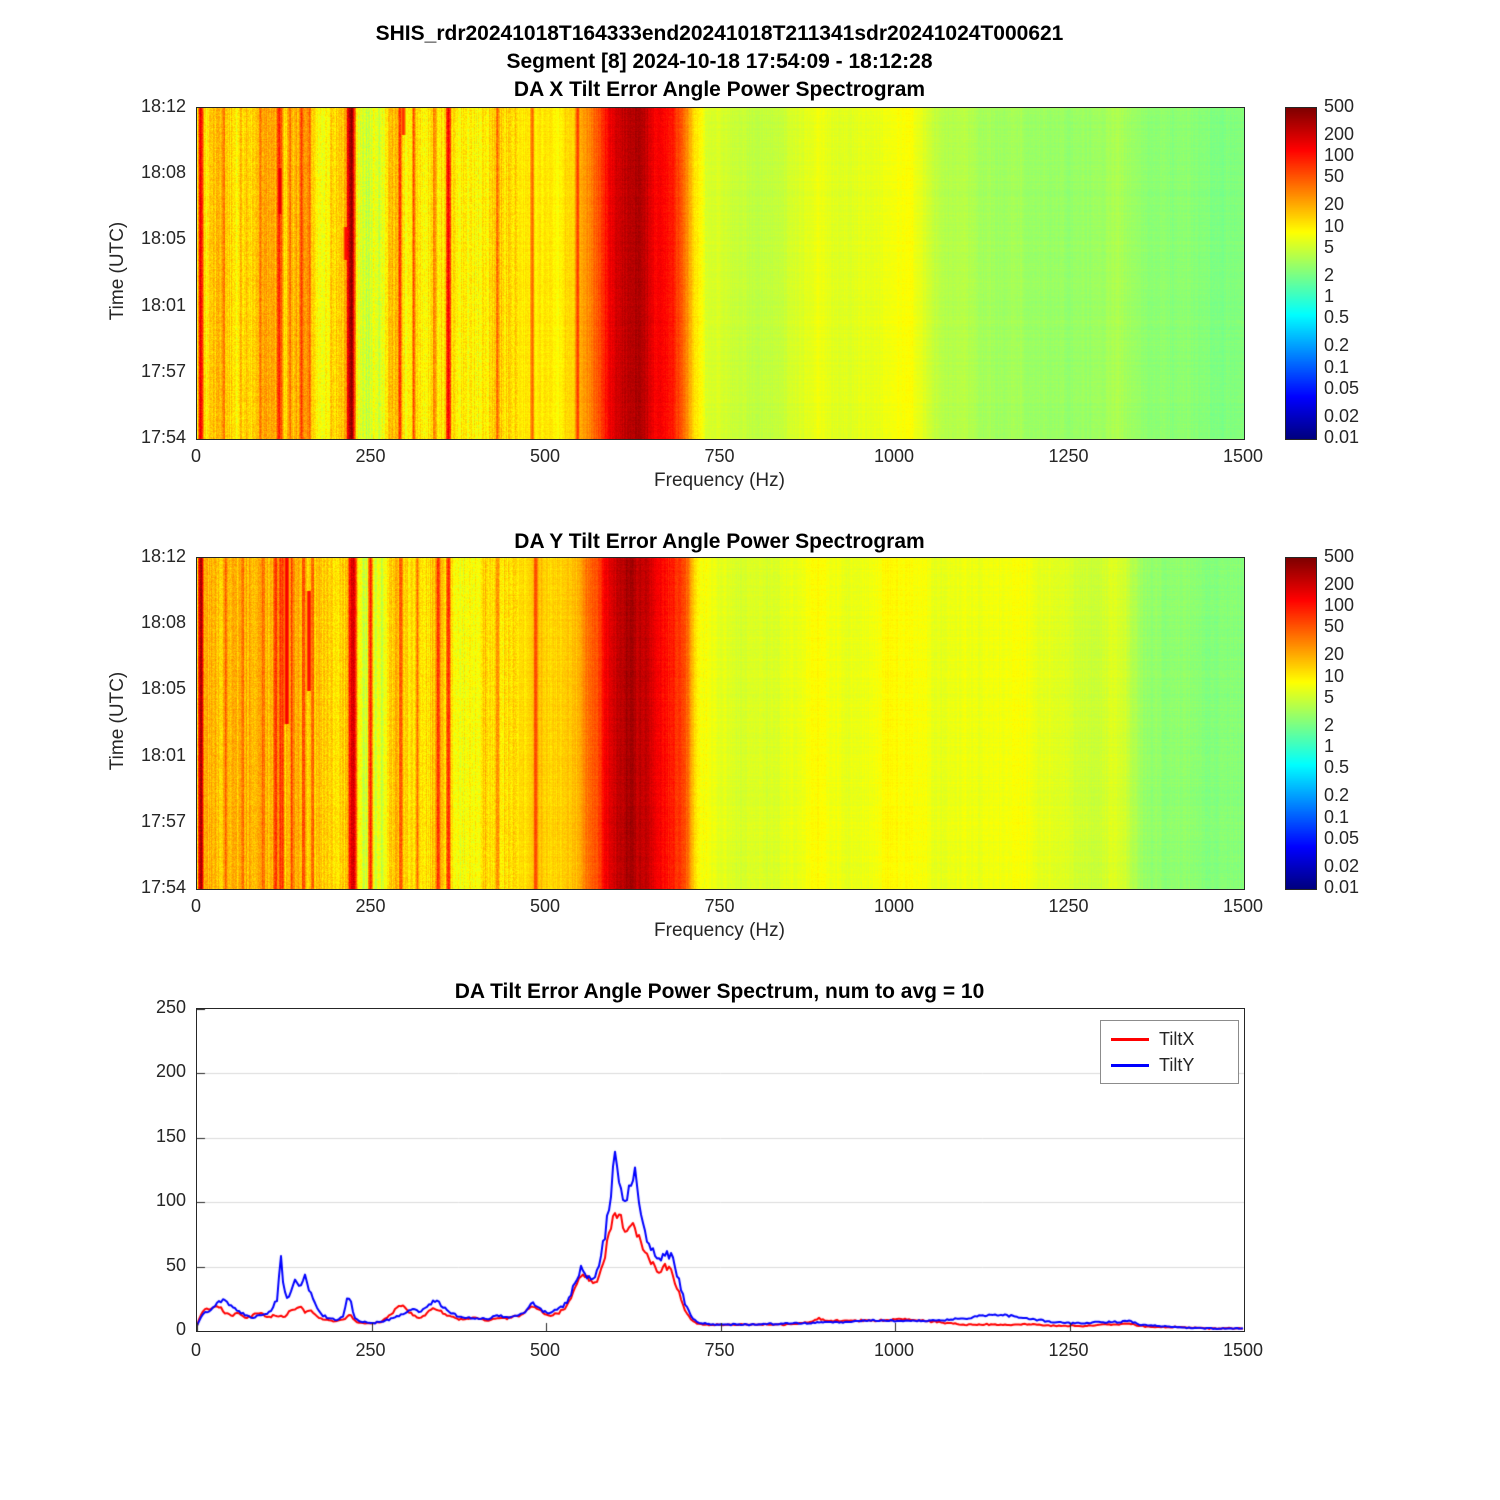 Image resolution: width=1500 pixels, height=1500 pixels. I want to click on legend-entry-tilty: TiltY, so click(1169, 1065).